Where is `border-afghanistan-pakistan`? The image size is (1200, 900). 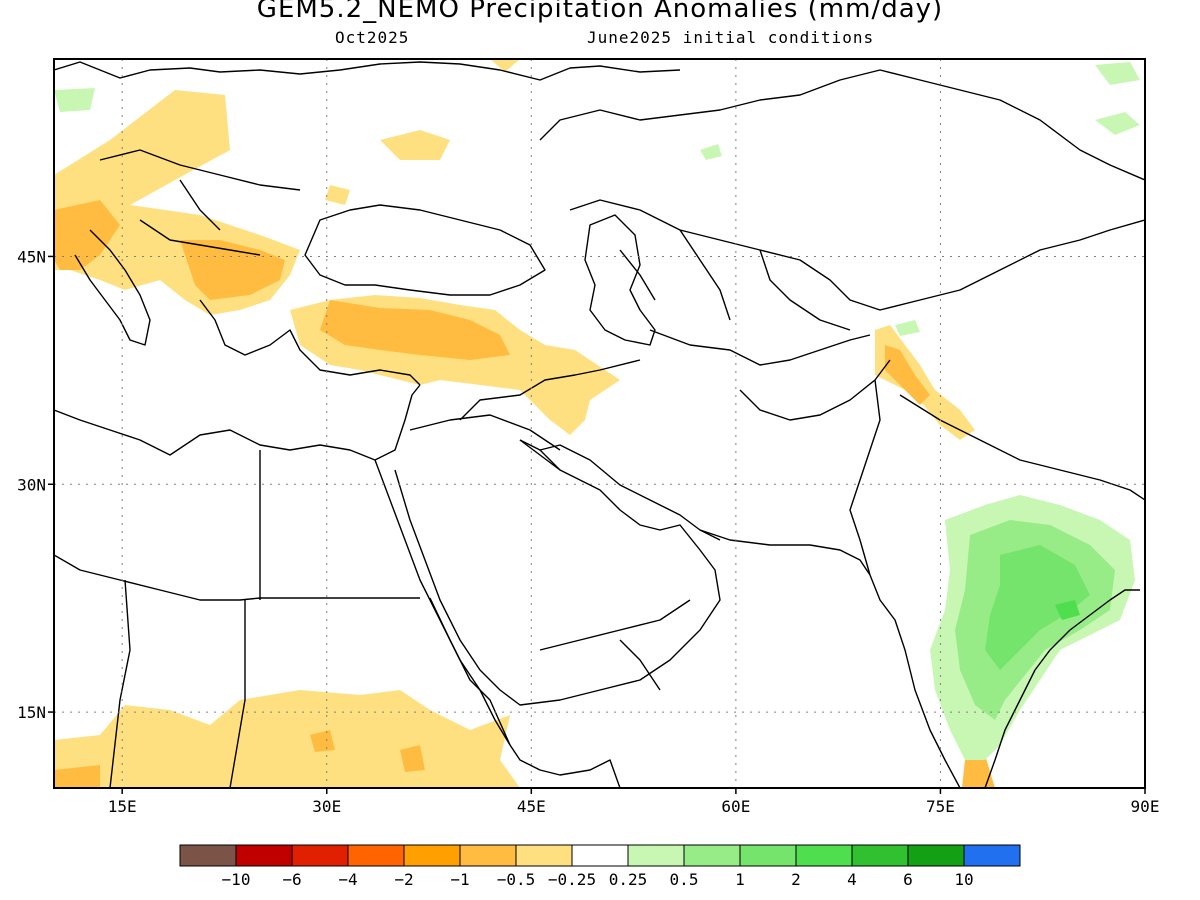
border-afghanistan-pakistan is located at coordinates (815, 390).